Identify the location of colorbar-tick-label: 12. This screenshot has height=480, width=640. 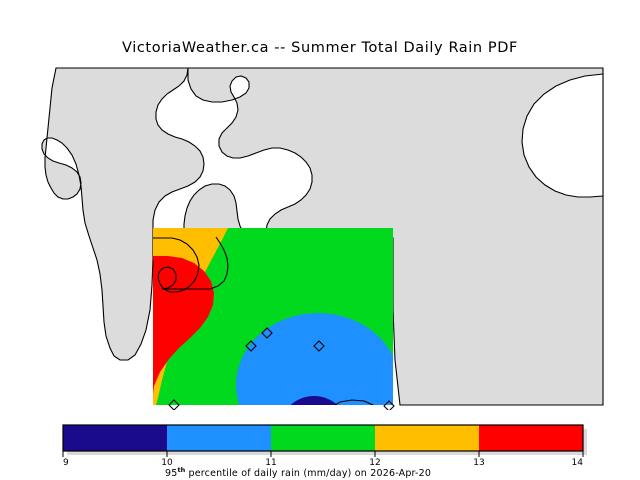
(374, 463).